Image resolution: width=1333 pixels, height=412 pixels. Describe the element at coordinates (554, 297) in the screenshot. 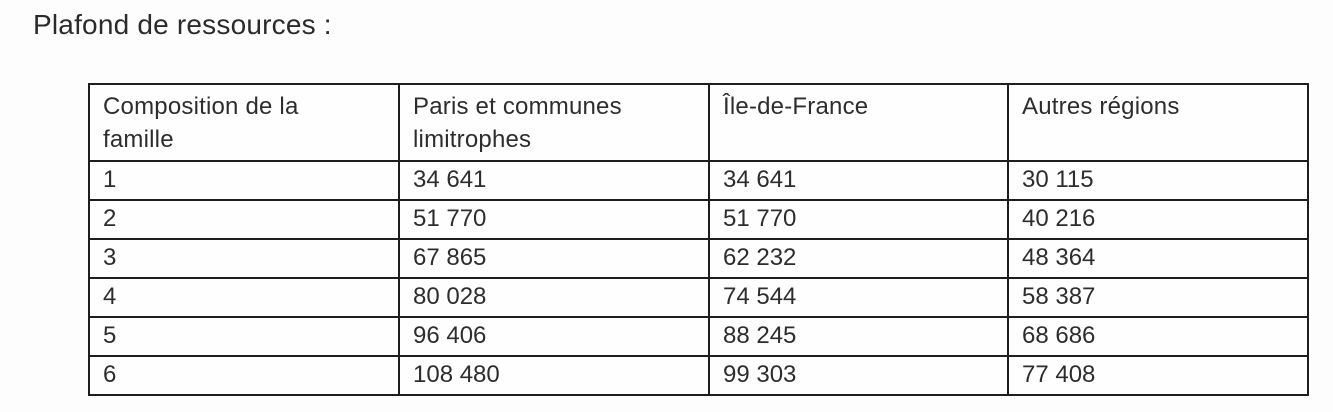

I see `cell-paris-value: 80 028` at that location.